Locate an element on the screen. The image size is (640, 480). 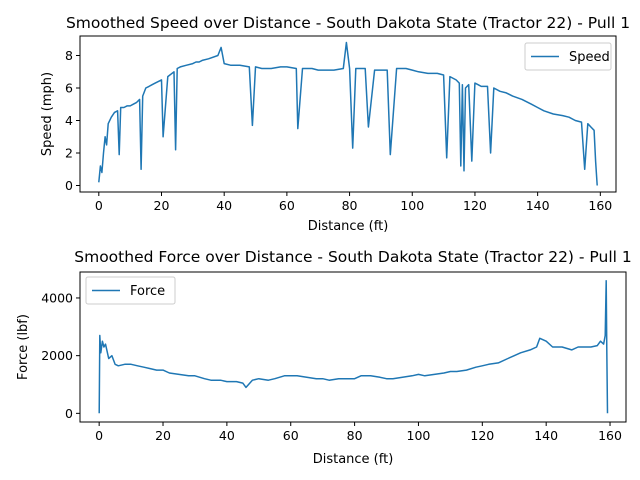
speed-legend-box is located at coordinates (568, 56).